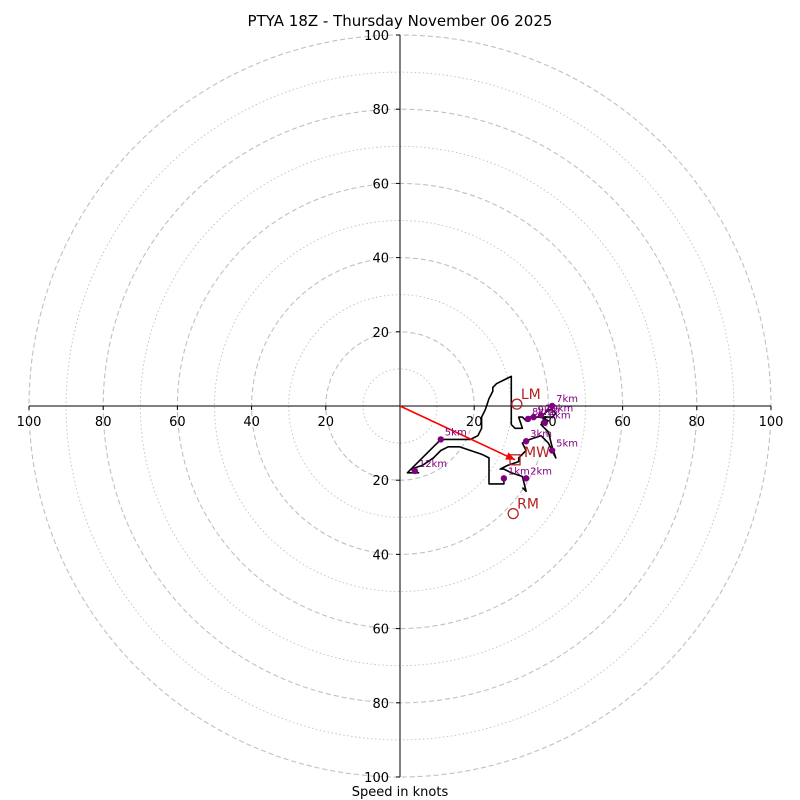 This screenshot has width=800, height=800. What do you see at coordinates (513, 513) in the screenshot?
I see `right-mover-marker` at bounding box center [513, 513].